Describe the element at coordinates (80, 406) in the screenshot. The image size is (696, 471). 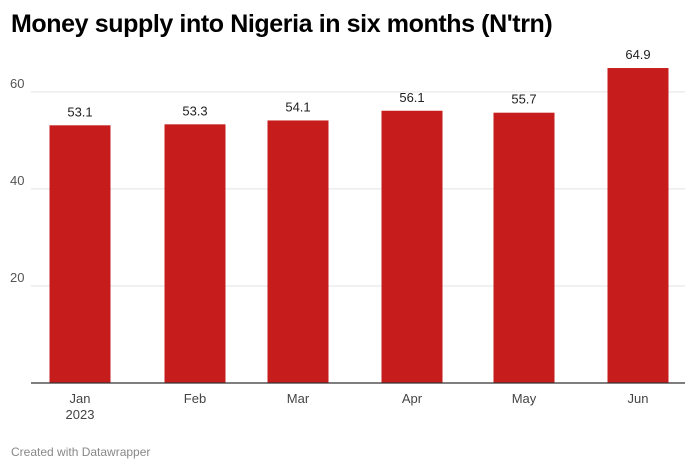
I see `x-tick-label: Jan 2023` at that location.